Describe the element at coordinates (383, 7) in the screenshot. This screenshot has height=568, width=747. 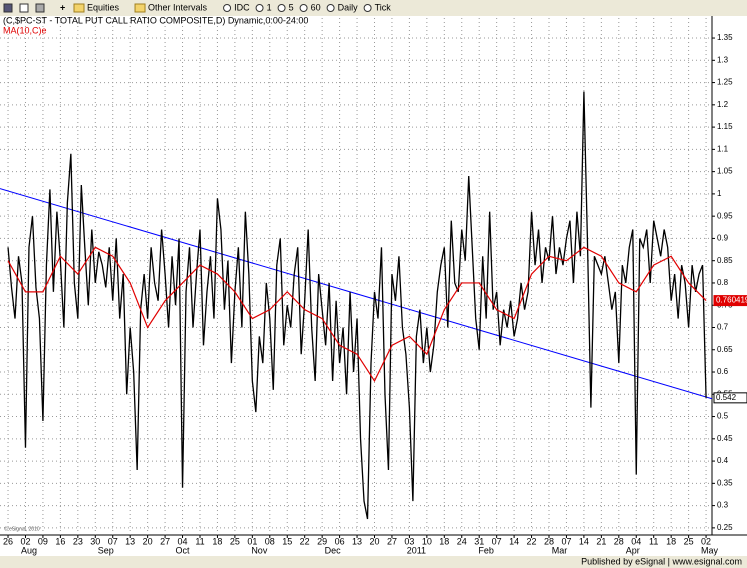
I see `toolbar-button: Tick` at that location.